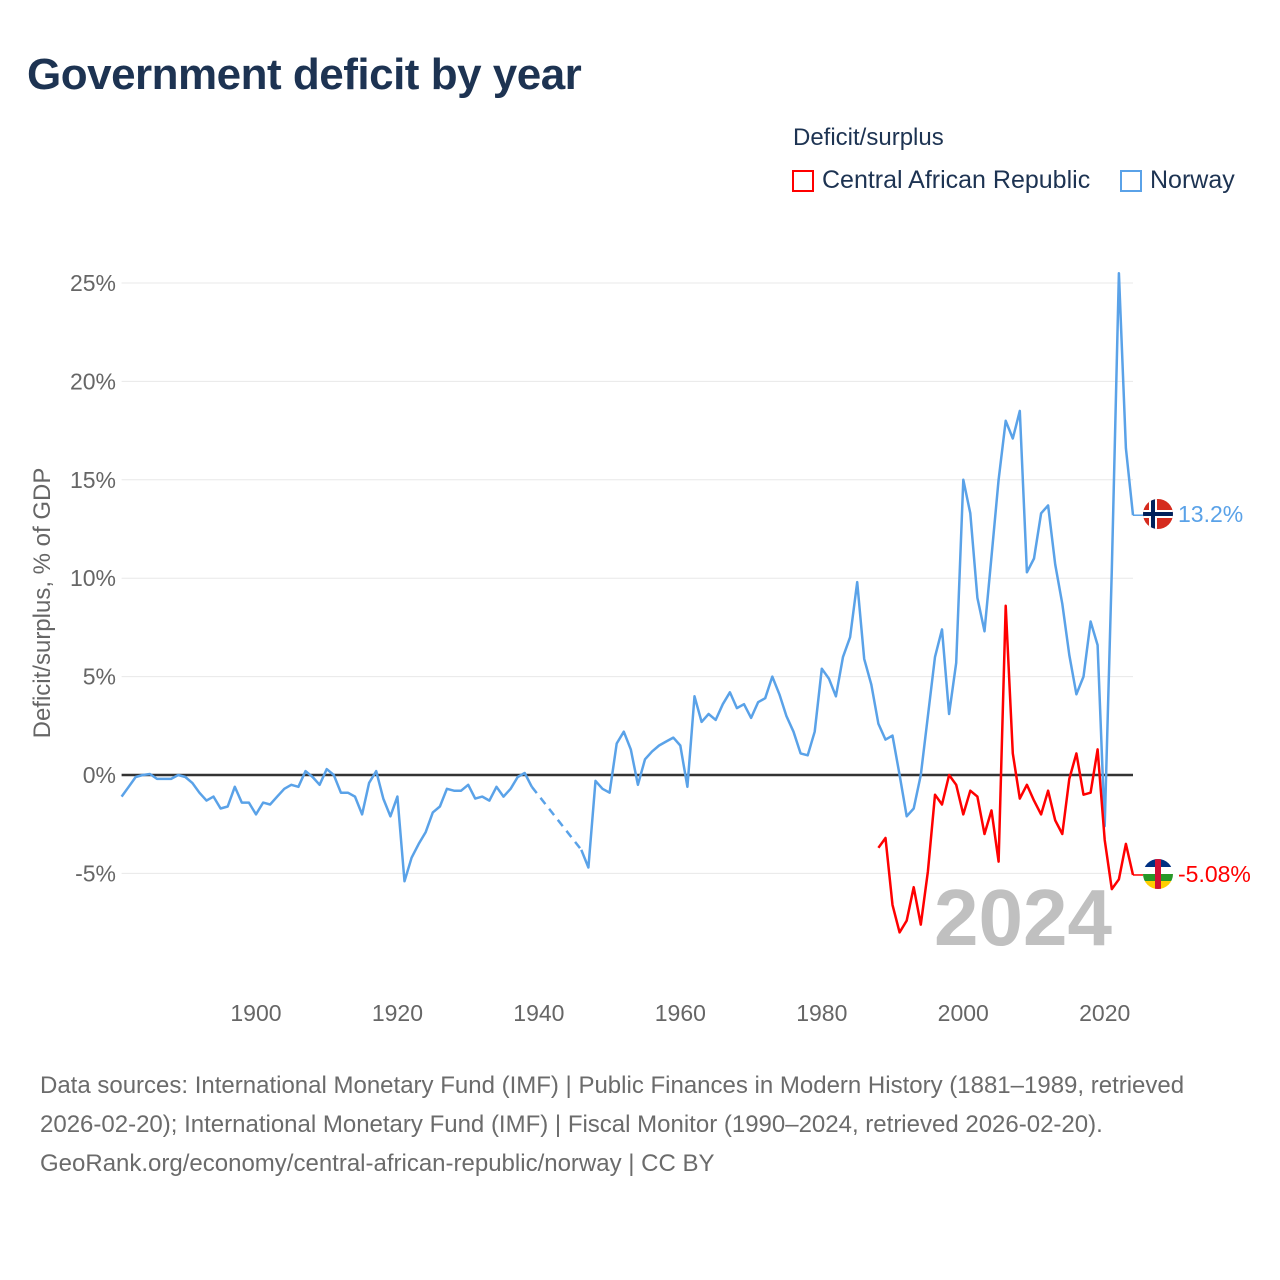  What do you see at coordinates (42, 603) in the screenshot?
I see `y-axis-label: Deficit/surplus, % of GDP` at bounding box center [42, 603].